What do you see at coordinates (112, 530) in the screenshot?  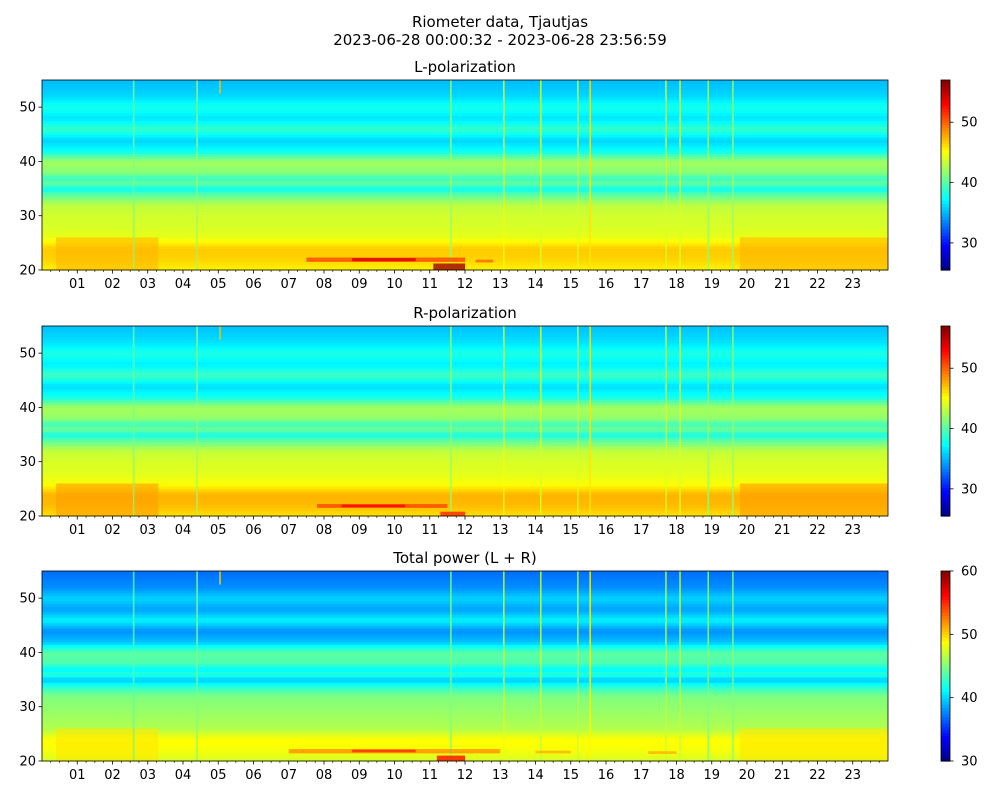 I see `x-tick-label: 02` at bounding box center [112, 530].